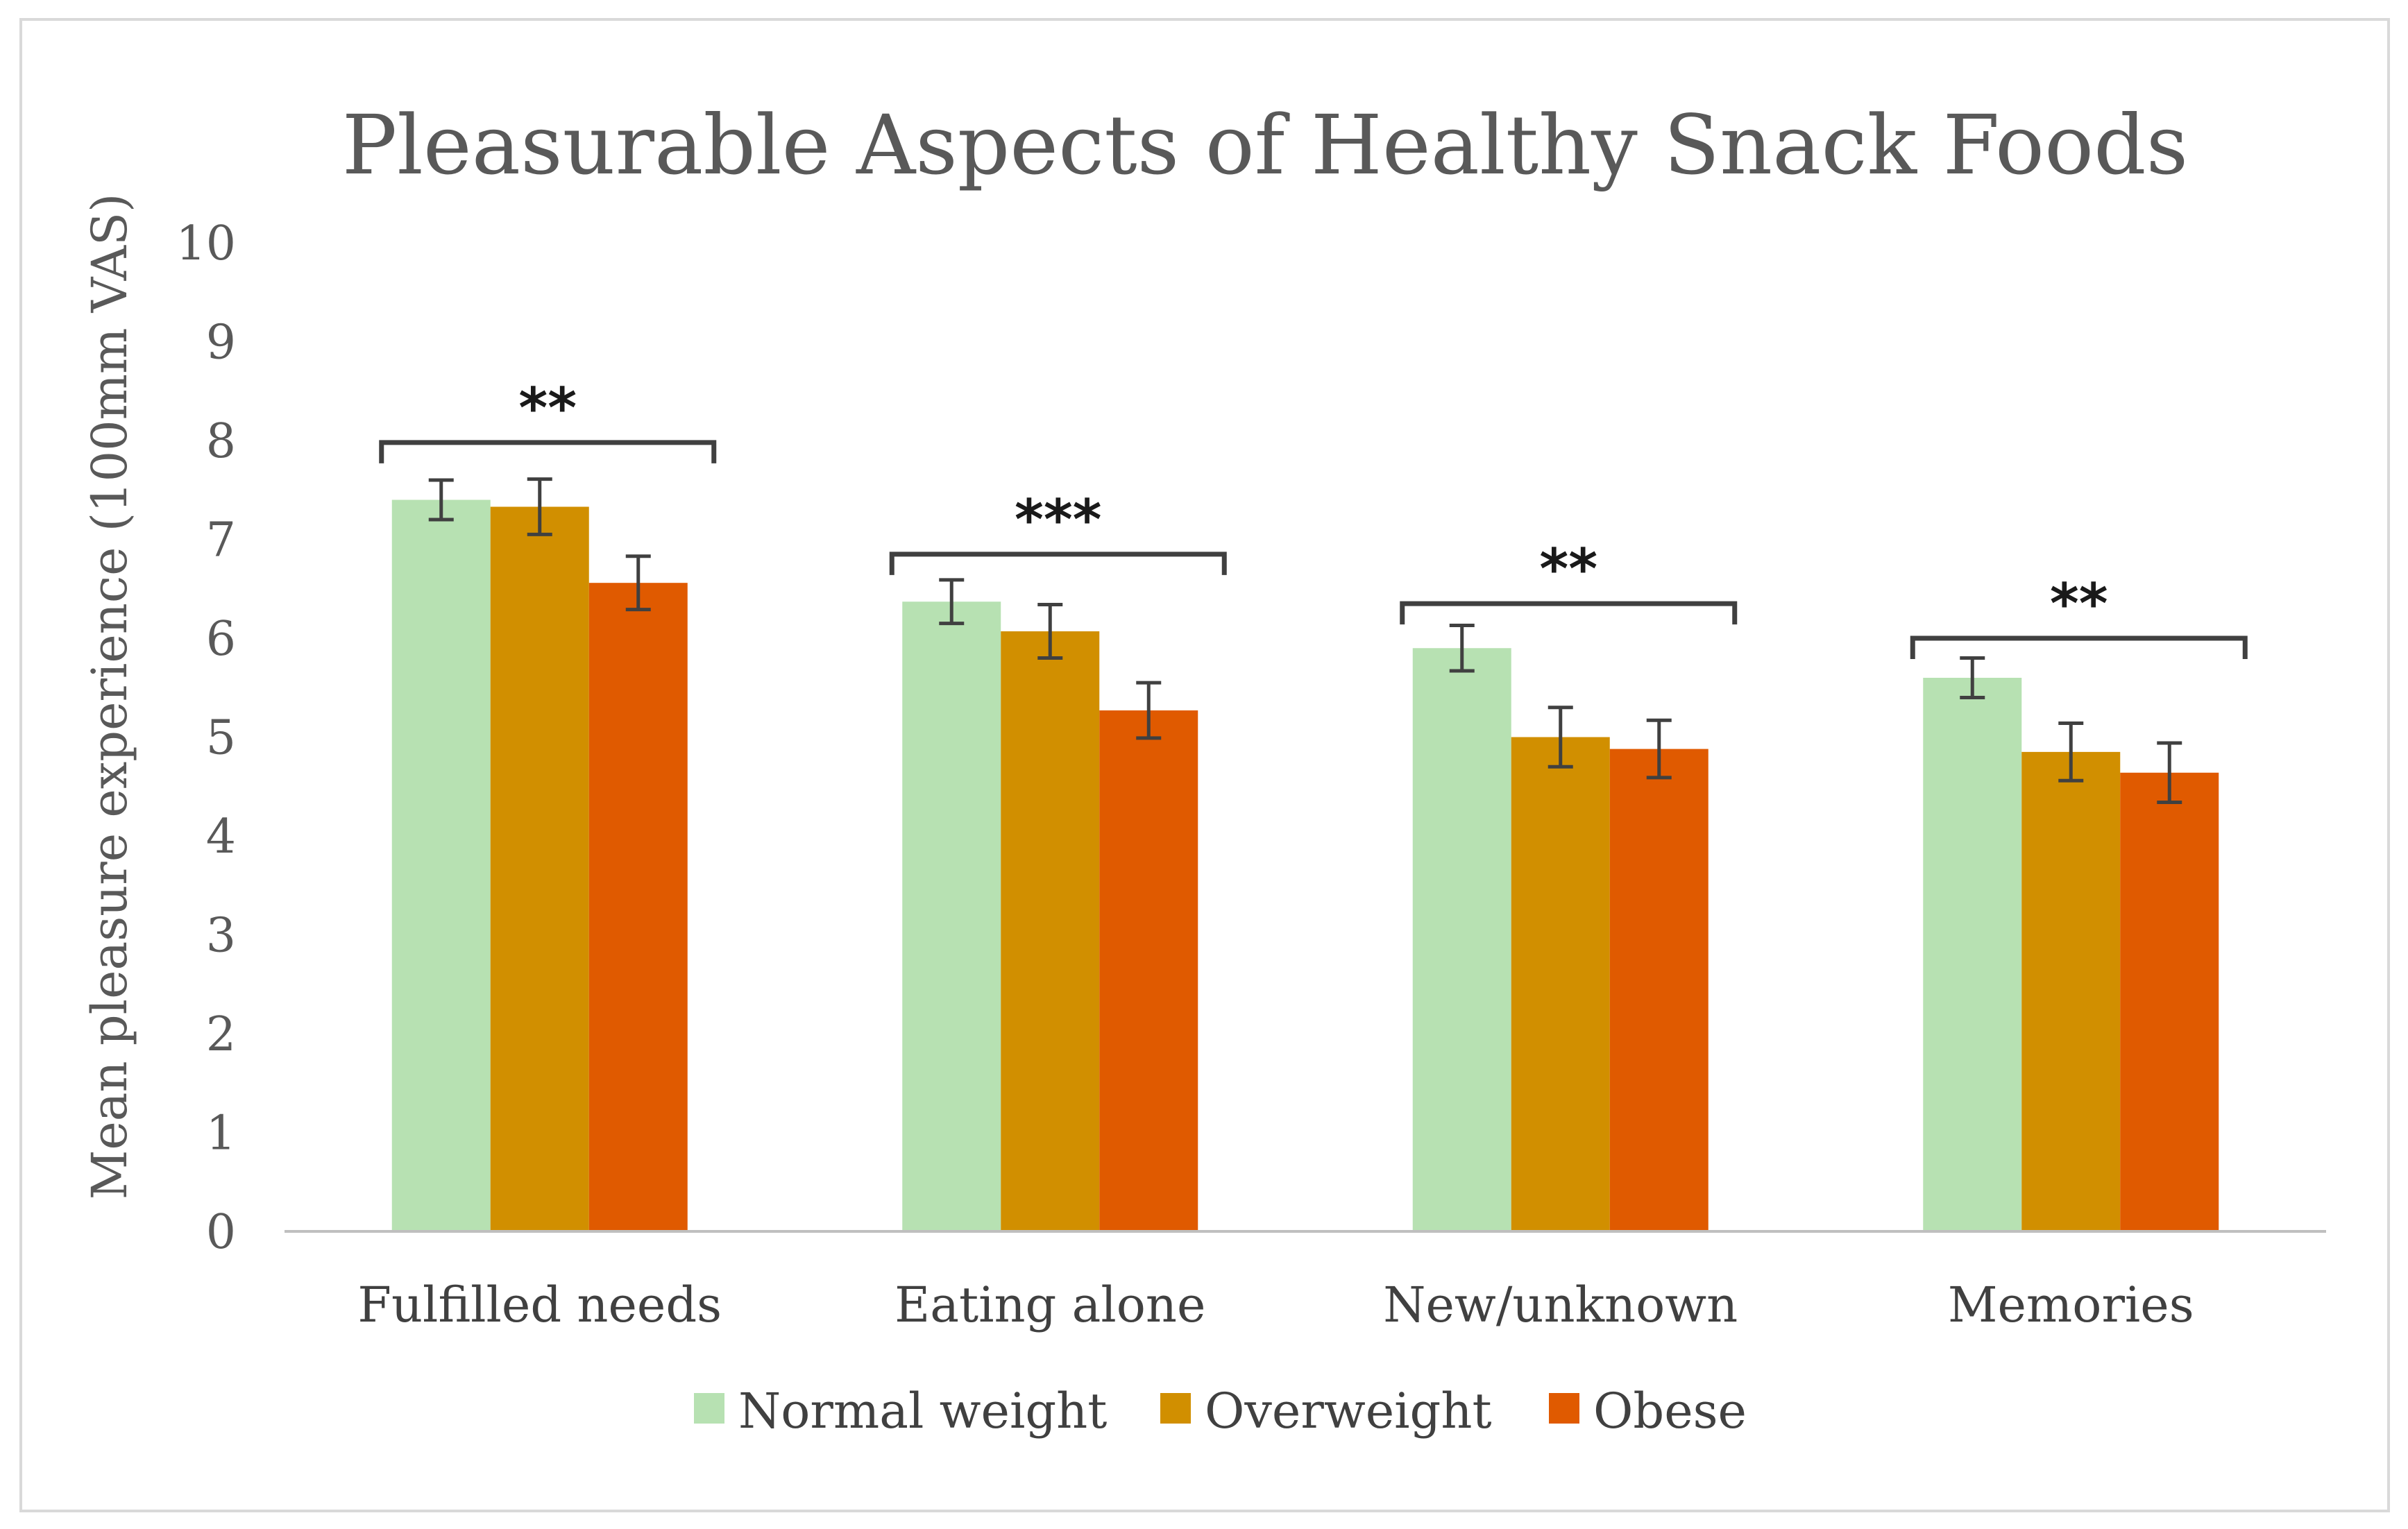  I want to click on legend-label: Normal weight, so click(922, 1412).